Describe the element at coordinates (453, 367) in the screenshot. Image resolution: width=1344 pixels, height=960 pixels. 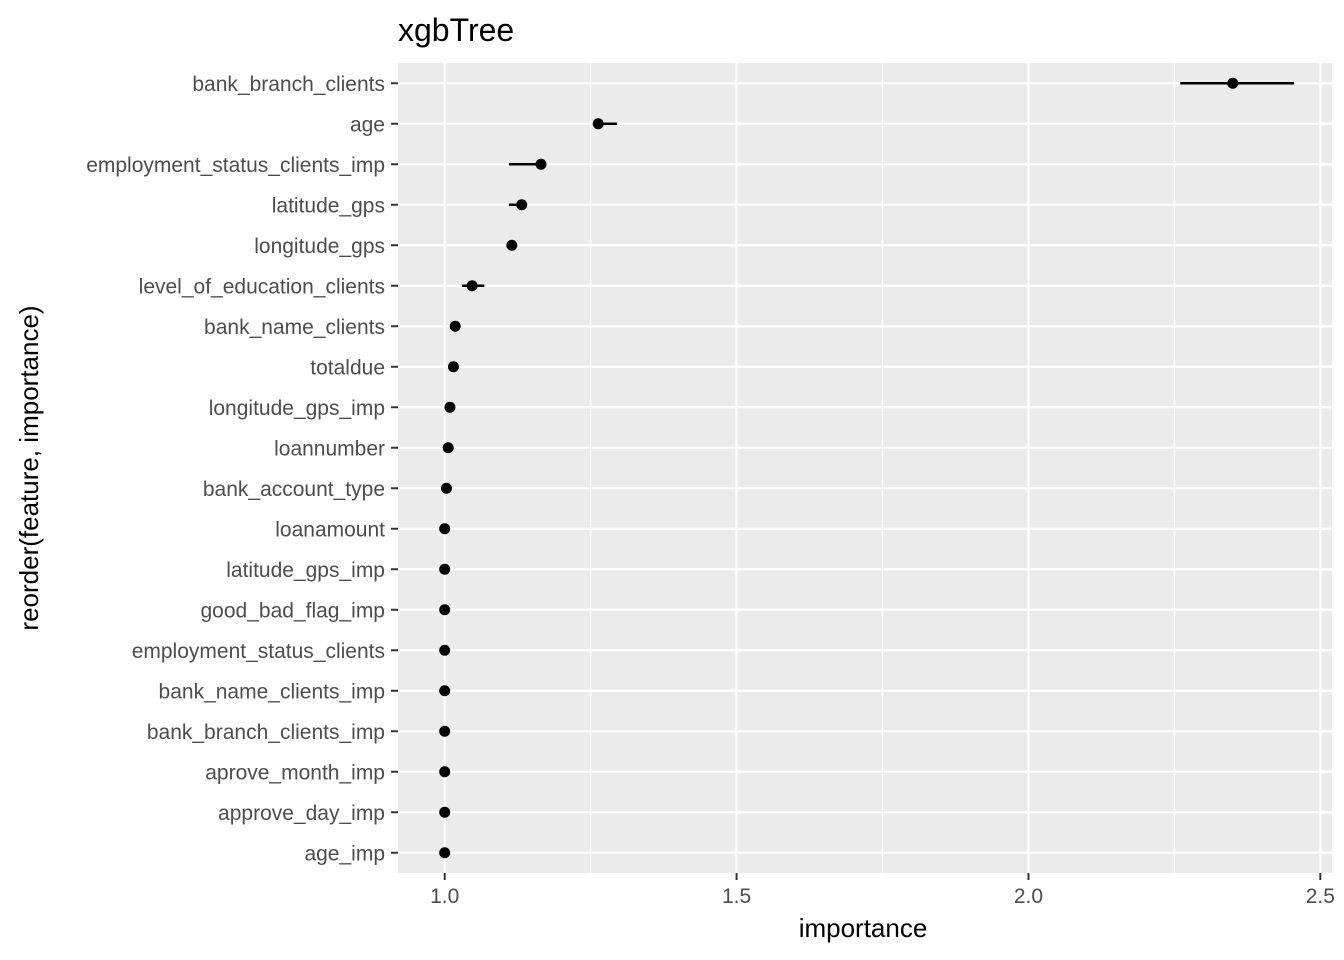
I see `point-totaldue` at that location.